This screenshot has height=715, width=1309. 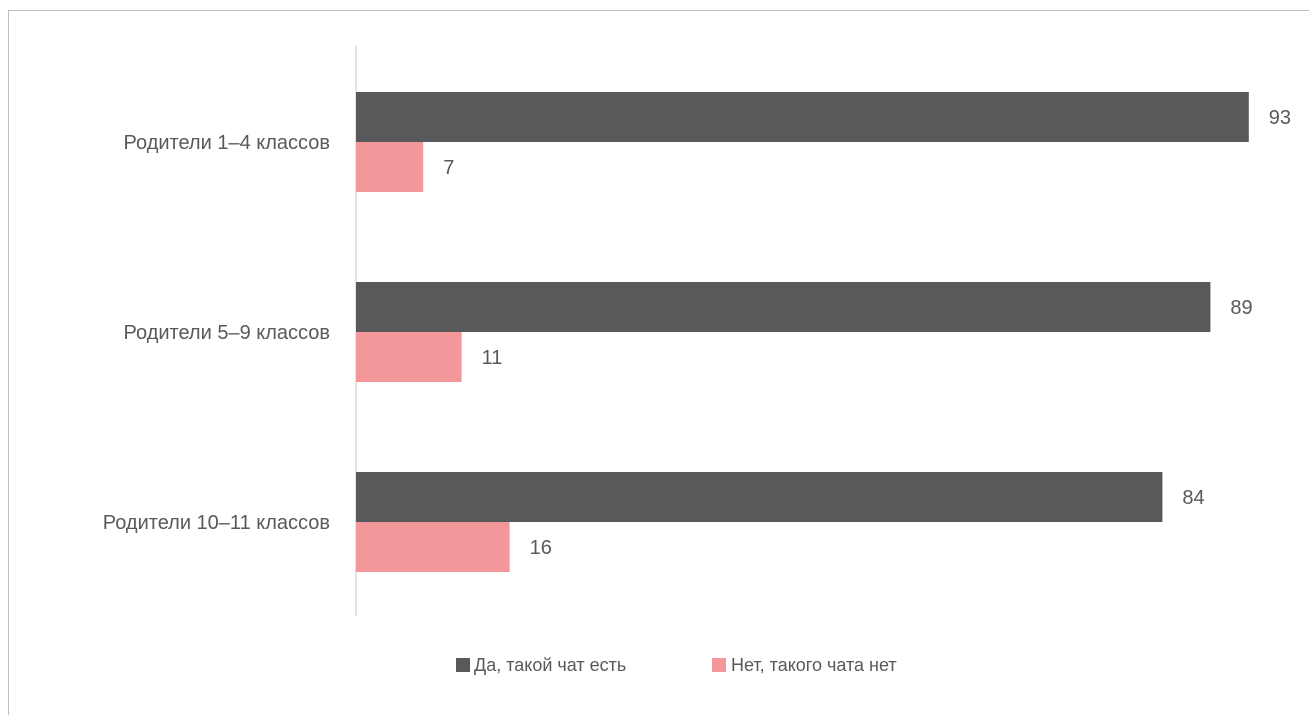 I want to click on data-label: 11, so click(x=492, y=358).